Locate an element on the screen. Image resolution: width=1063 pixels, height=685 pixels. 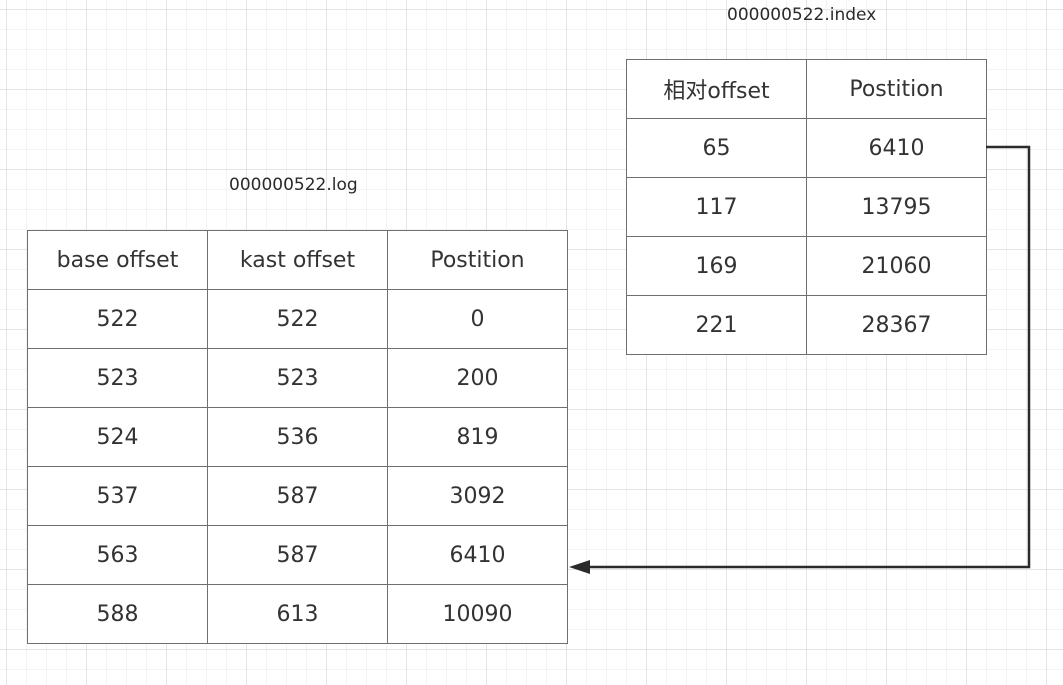
log-cell-base-offset: 588 is located at coordinates (117, 614).